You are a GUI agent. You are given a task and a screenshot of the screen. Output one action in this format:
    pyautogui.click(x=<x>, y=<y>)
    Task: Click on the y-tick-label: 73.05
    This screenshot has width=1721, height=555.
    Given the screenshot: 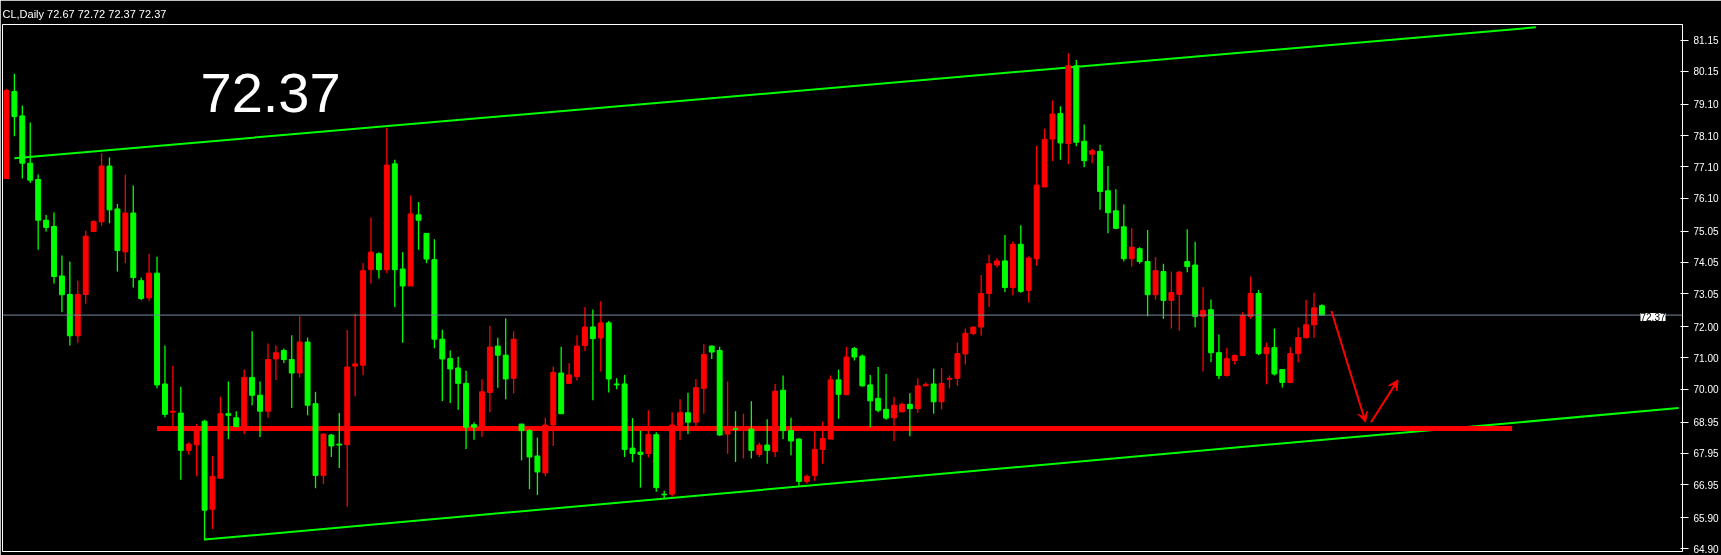 What is the action you would take?
    pyautogui.click(x=1706, y=294)
    